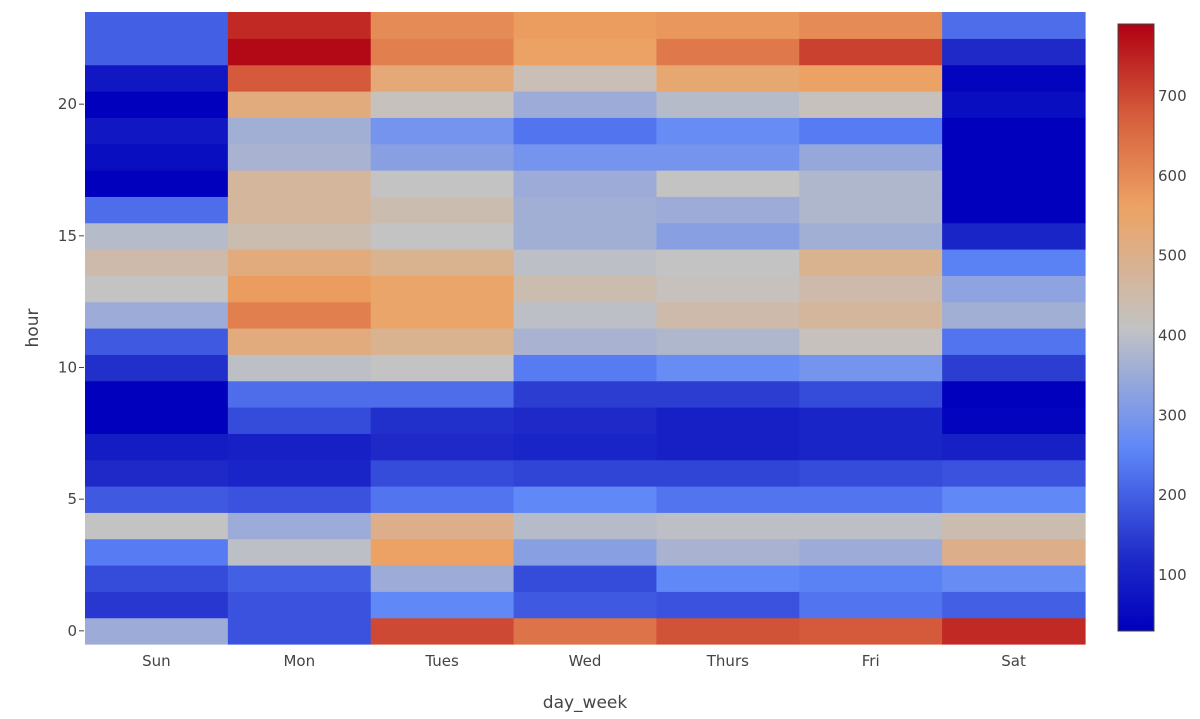 The width and height of the screenshot is (1200, 719). What do you see at coordinates (71, 367) in the screenshot?
I see `y-axis-ticks: 0 5 10 15 20` at bounding box center [71, 367].